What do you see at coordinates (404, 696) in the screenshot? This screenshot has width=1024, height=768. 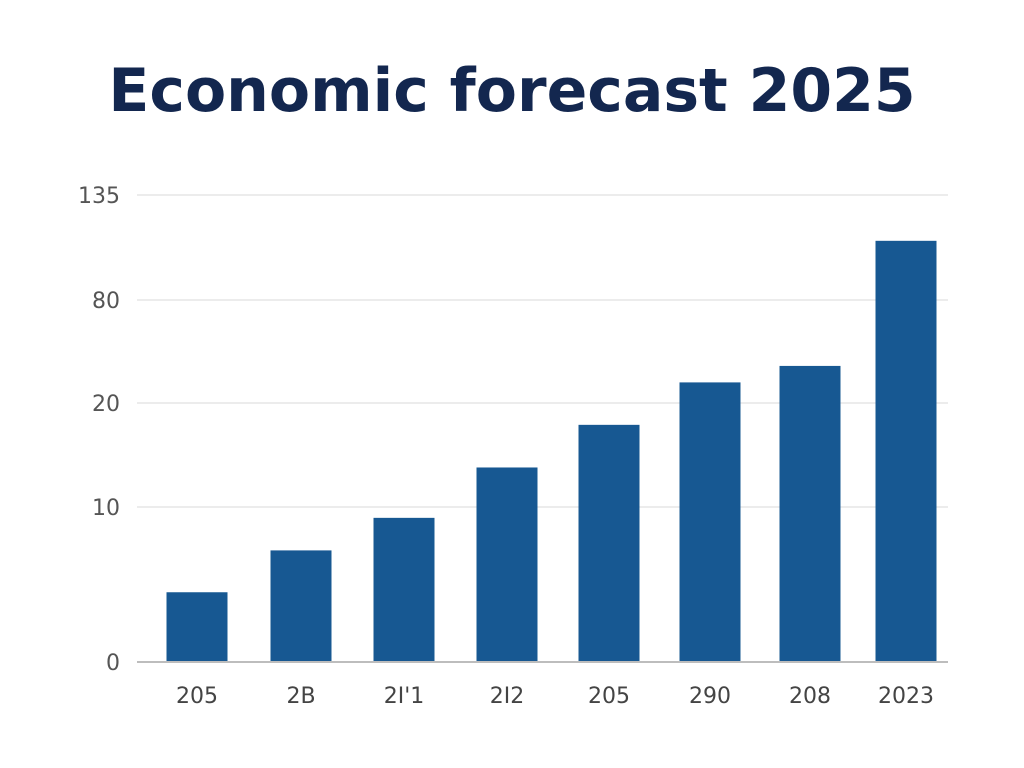 I see `x-tick-label: 2I'1` at bounding box center [404, 696].